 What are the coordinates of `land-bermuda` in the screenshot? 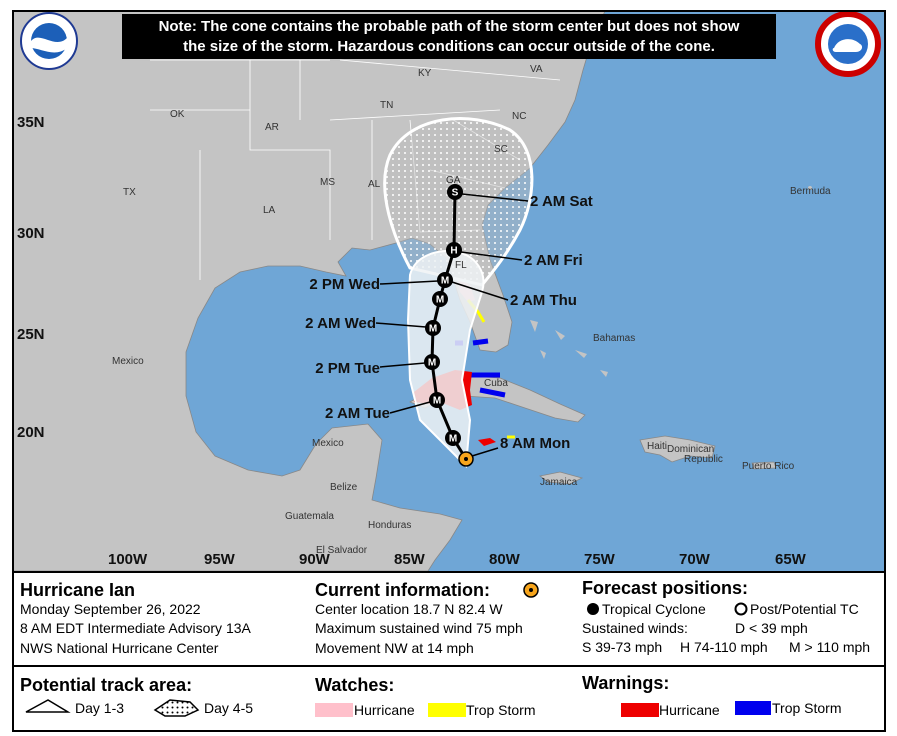 It's located at (810, 188).